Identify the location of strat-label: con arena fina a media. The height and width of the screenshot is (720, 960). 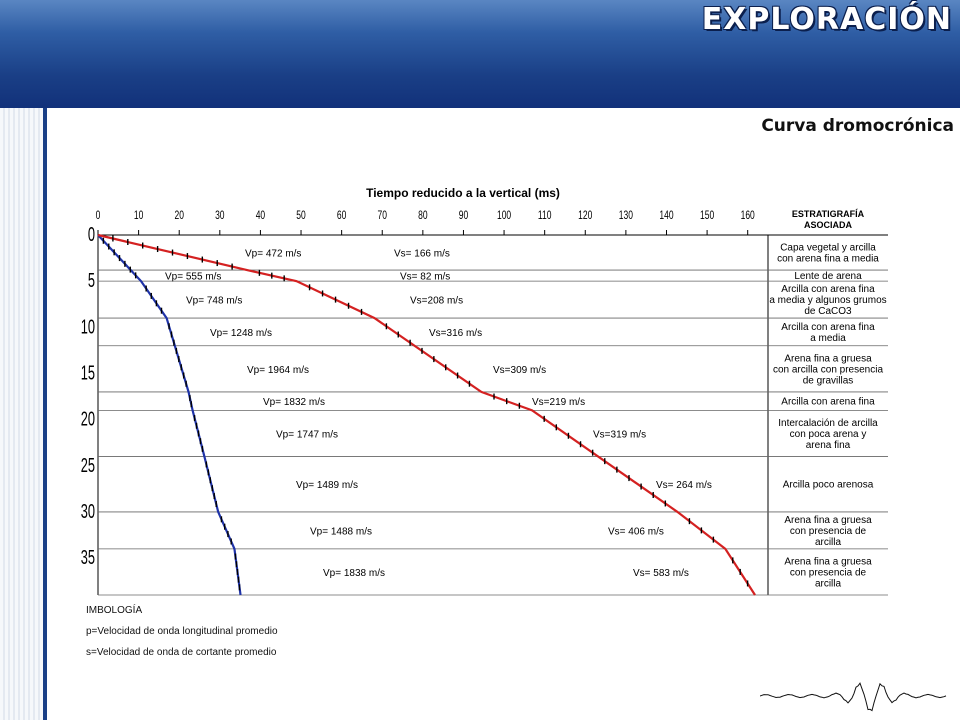
(828, 259).